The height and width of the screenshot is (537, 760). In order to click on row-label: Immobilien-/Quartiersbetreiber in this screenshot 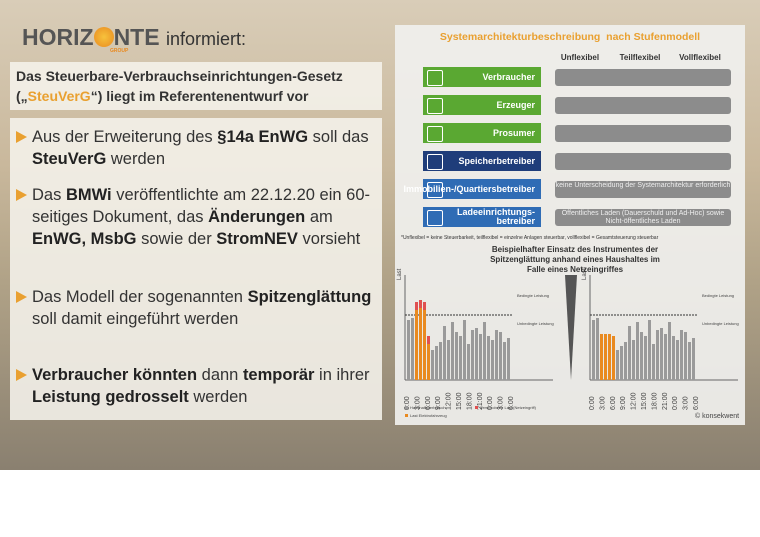, I will do `click(472, 189)`.